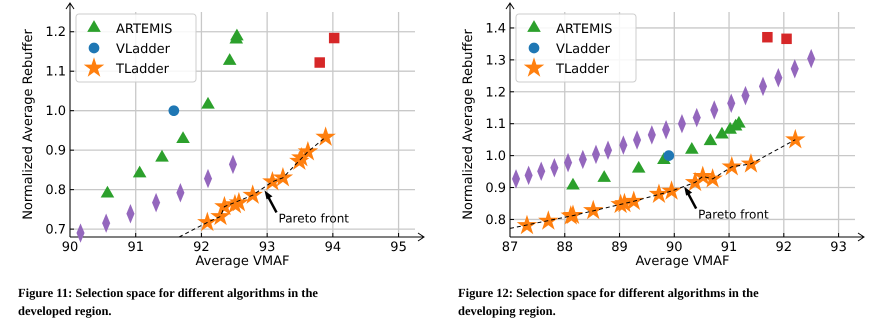 The image size is (880, 333). I want to click on x-tick-label: 88, so click(565, 247).